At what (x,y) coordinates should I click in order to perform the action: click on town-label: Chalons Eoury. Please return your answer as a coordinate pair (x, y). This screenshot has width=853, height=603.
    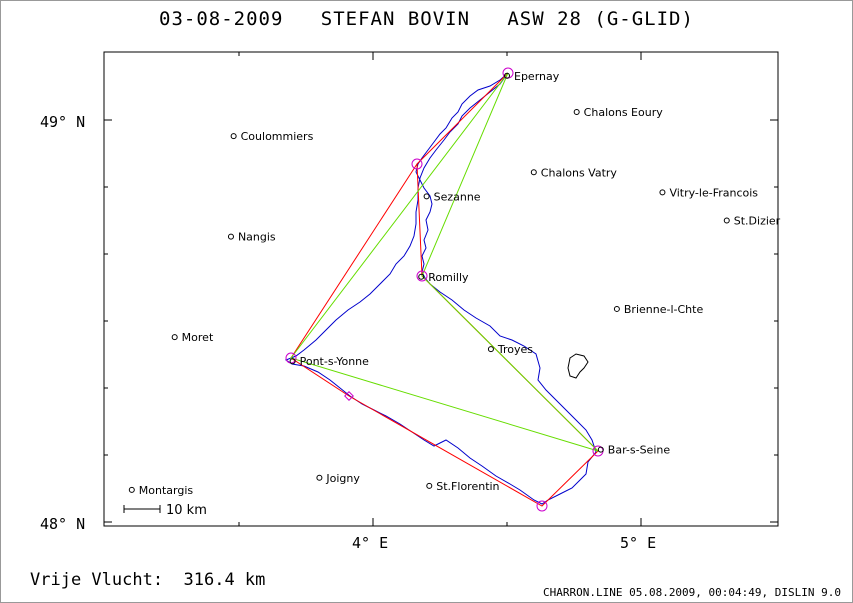
    Looking at the image, I should click on (624, 112).